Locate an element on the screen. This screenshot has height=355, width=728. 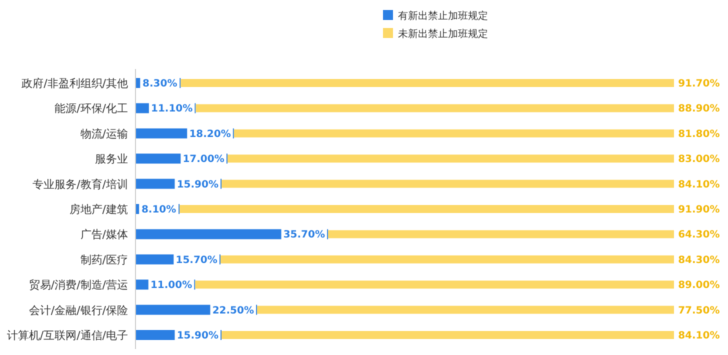
data-label: 91.70% is located at coordinates (699, 84).